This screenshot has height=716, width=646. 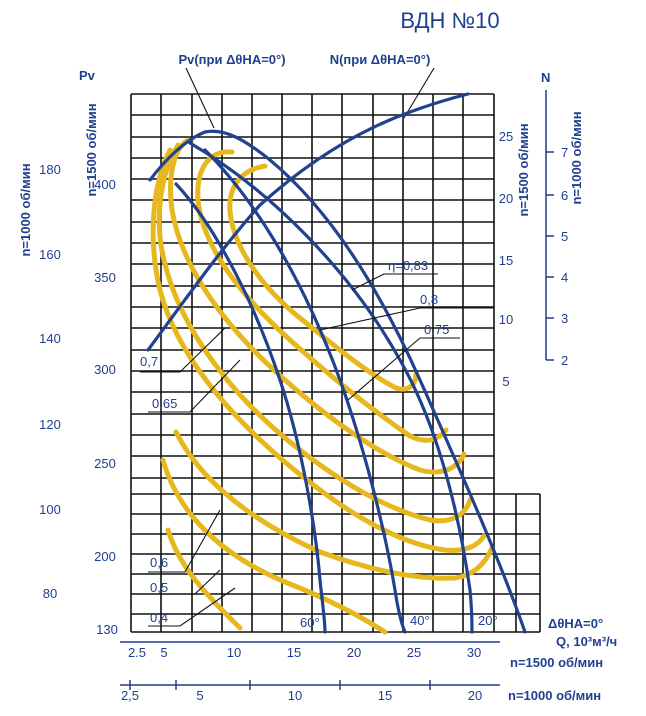 What do you see at coordinates (385, 695) in the screenshot?
I see `q1000-tick: 15` at bounding box center [385, 695].